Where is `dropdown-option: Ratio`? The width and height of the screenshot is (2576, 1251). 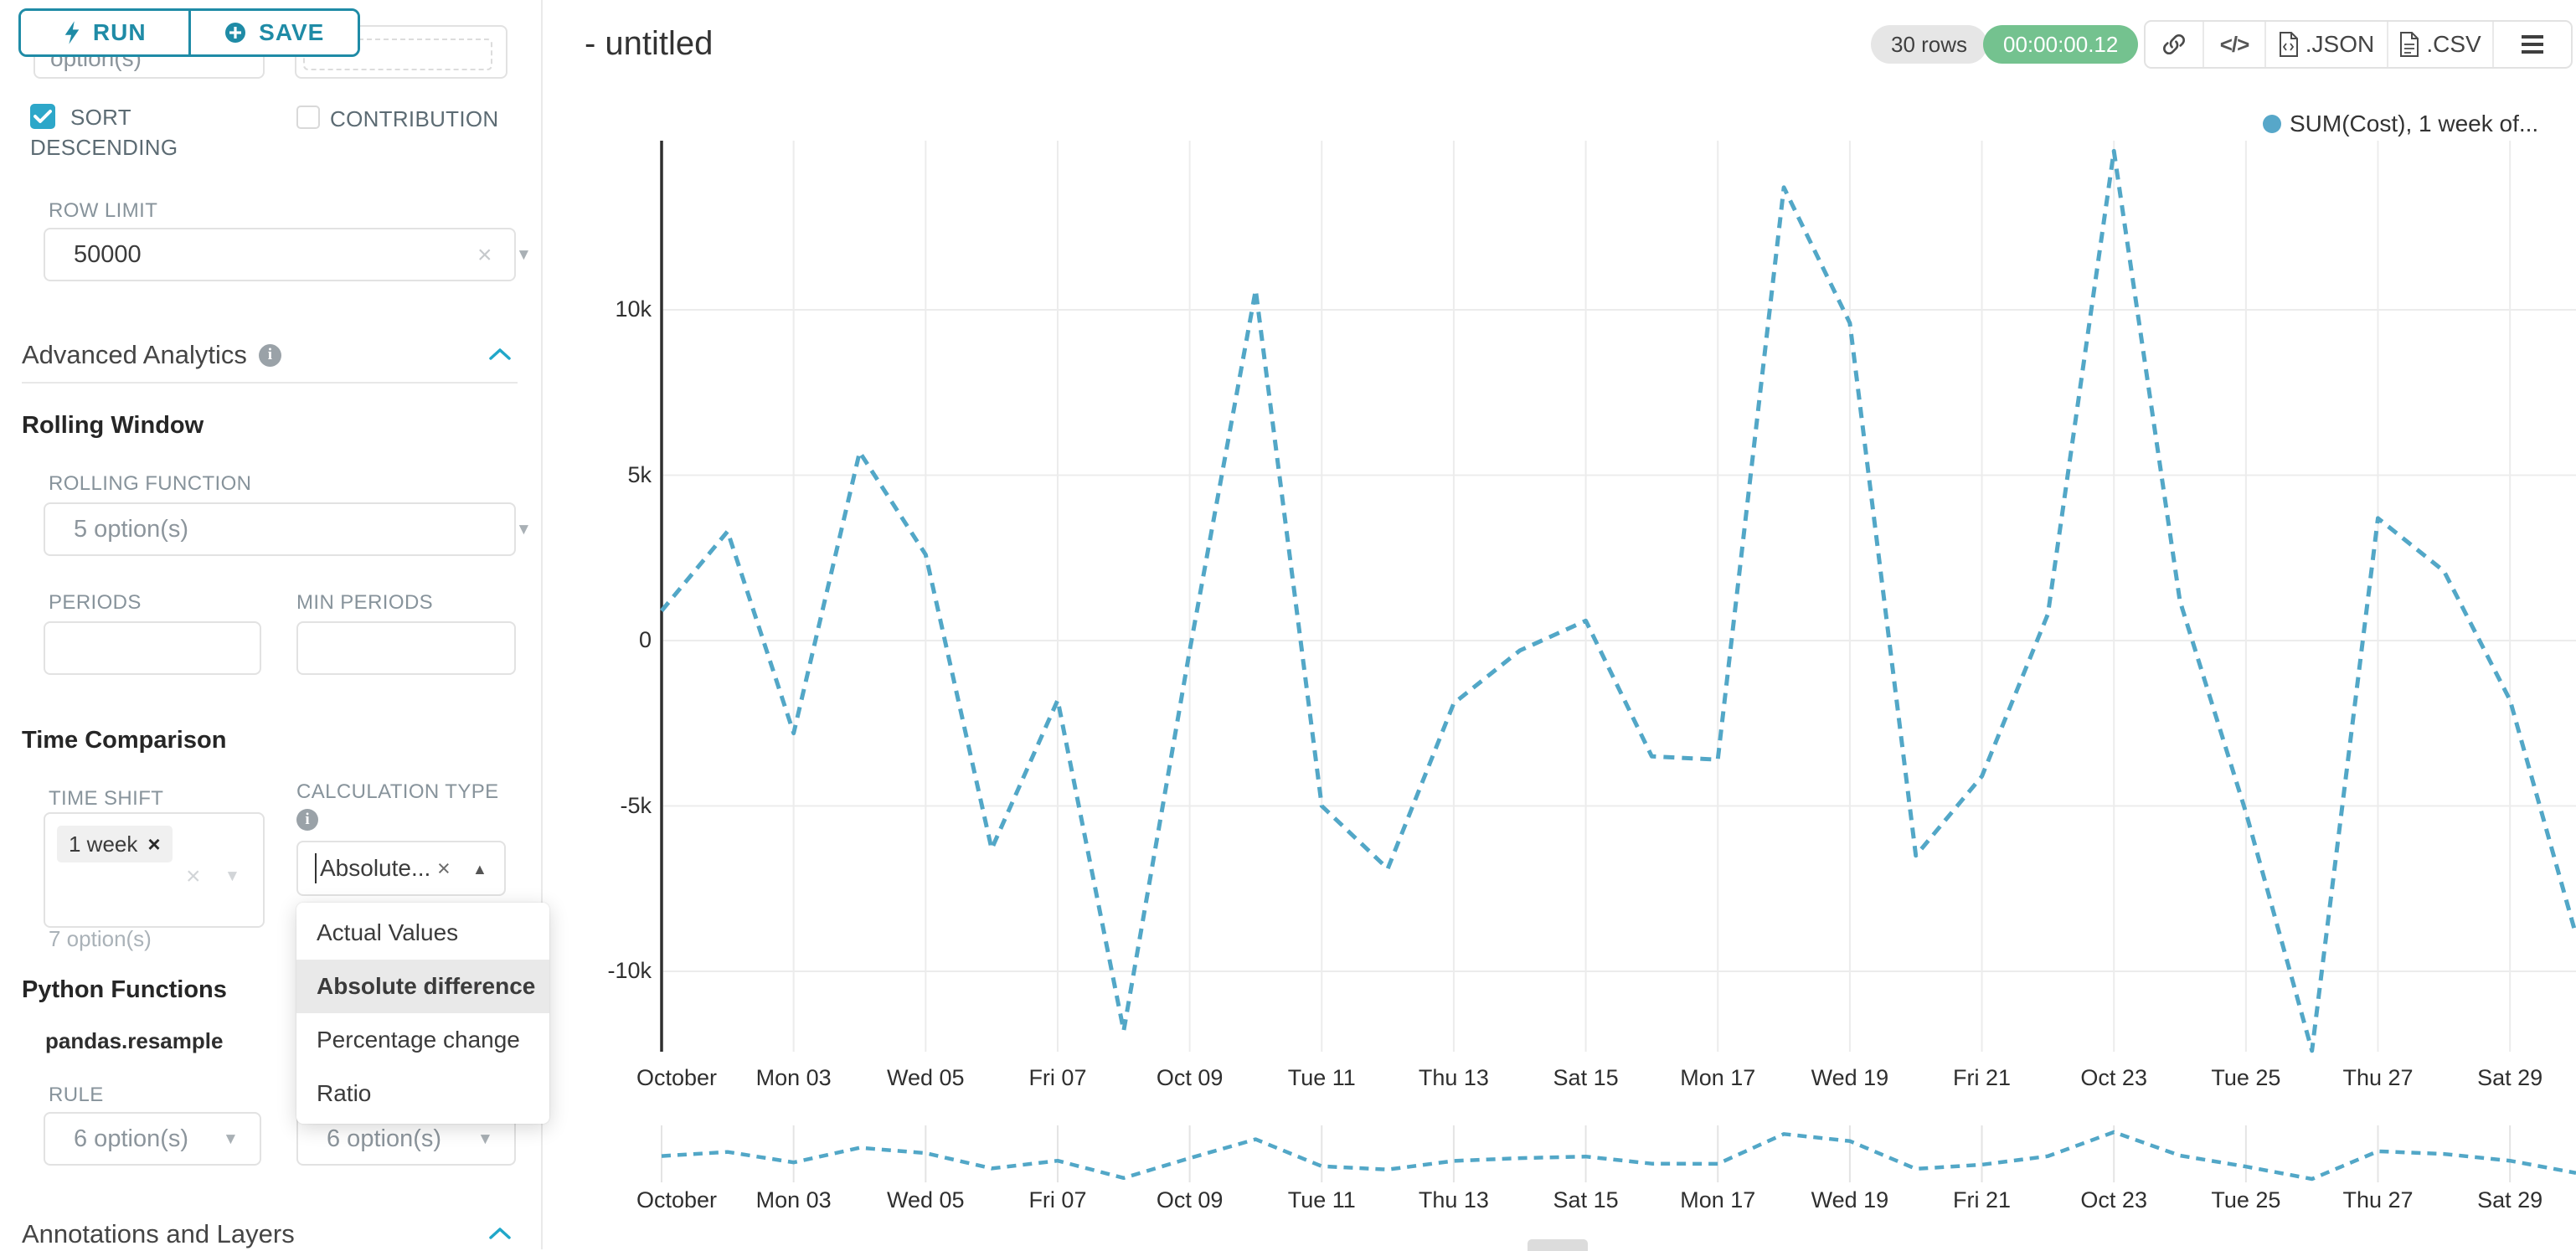 dropdown-option: Ratio is located at coordinates (344, 1093).